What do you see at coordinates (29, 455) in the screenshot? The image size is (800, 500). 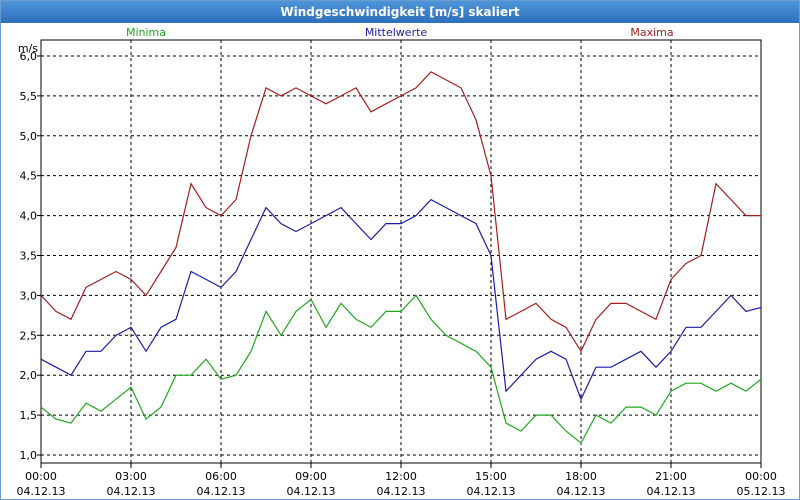 I see `y-tick-label: 1,0` at bounding box center [29, 455].